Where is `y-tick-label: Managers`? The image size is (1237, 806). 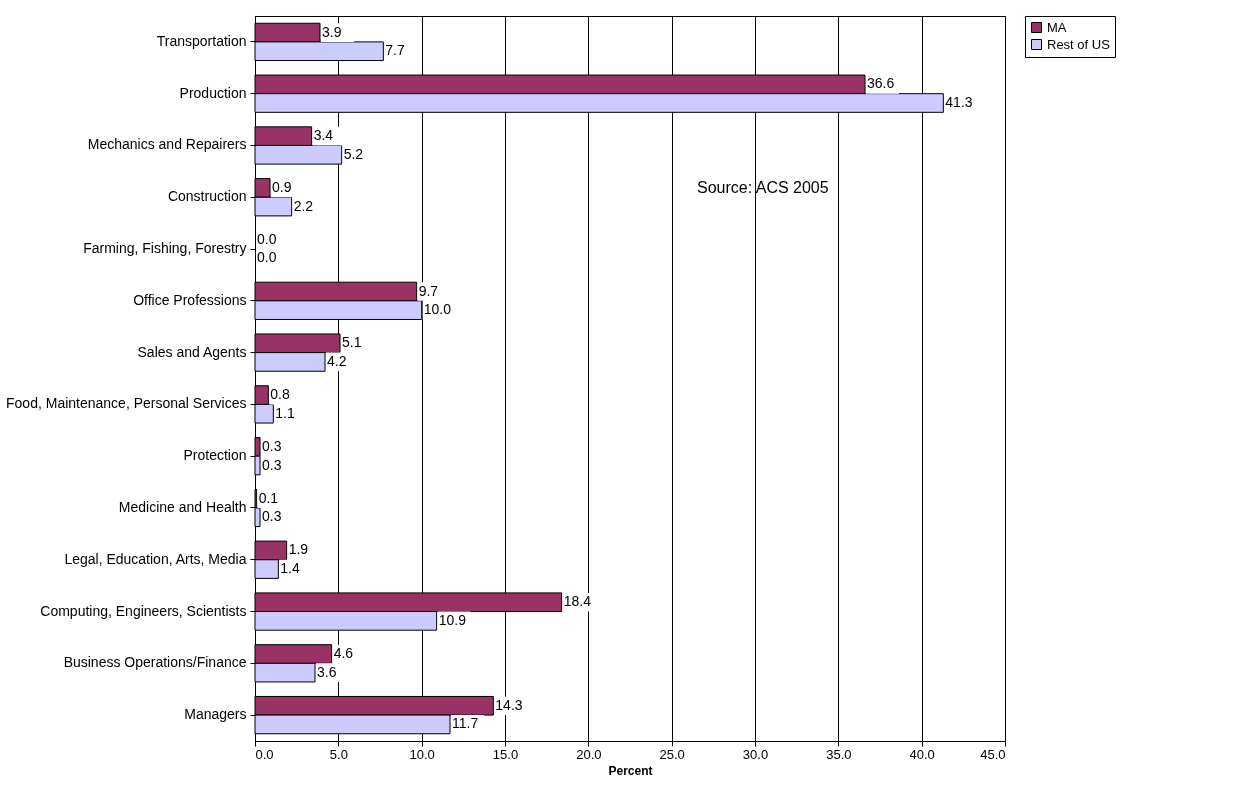 y-tick-label: Managers is located at coordinates (215, 714).